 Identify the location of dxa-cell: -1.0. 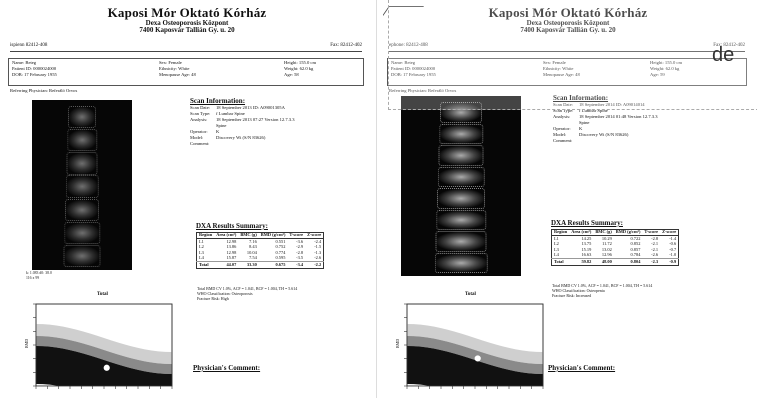
(673, 255).